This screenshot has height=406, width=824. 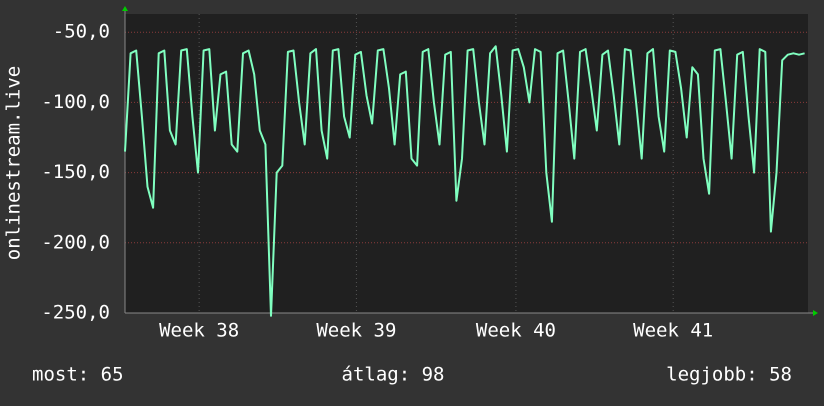 I want to click on y-tick-label: -150,0, so click(x=75, y=172).